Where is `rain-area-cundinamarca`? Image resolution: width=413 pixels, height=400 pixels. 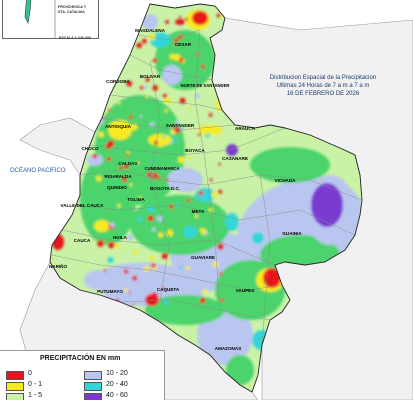
rain-area-cundinamarca is located at coordinates (185, 180).